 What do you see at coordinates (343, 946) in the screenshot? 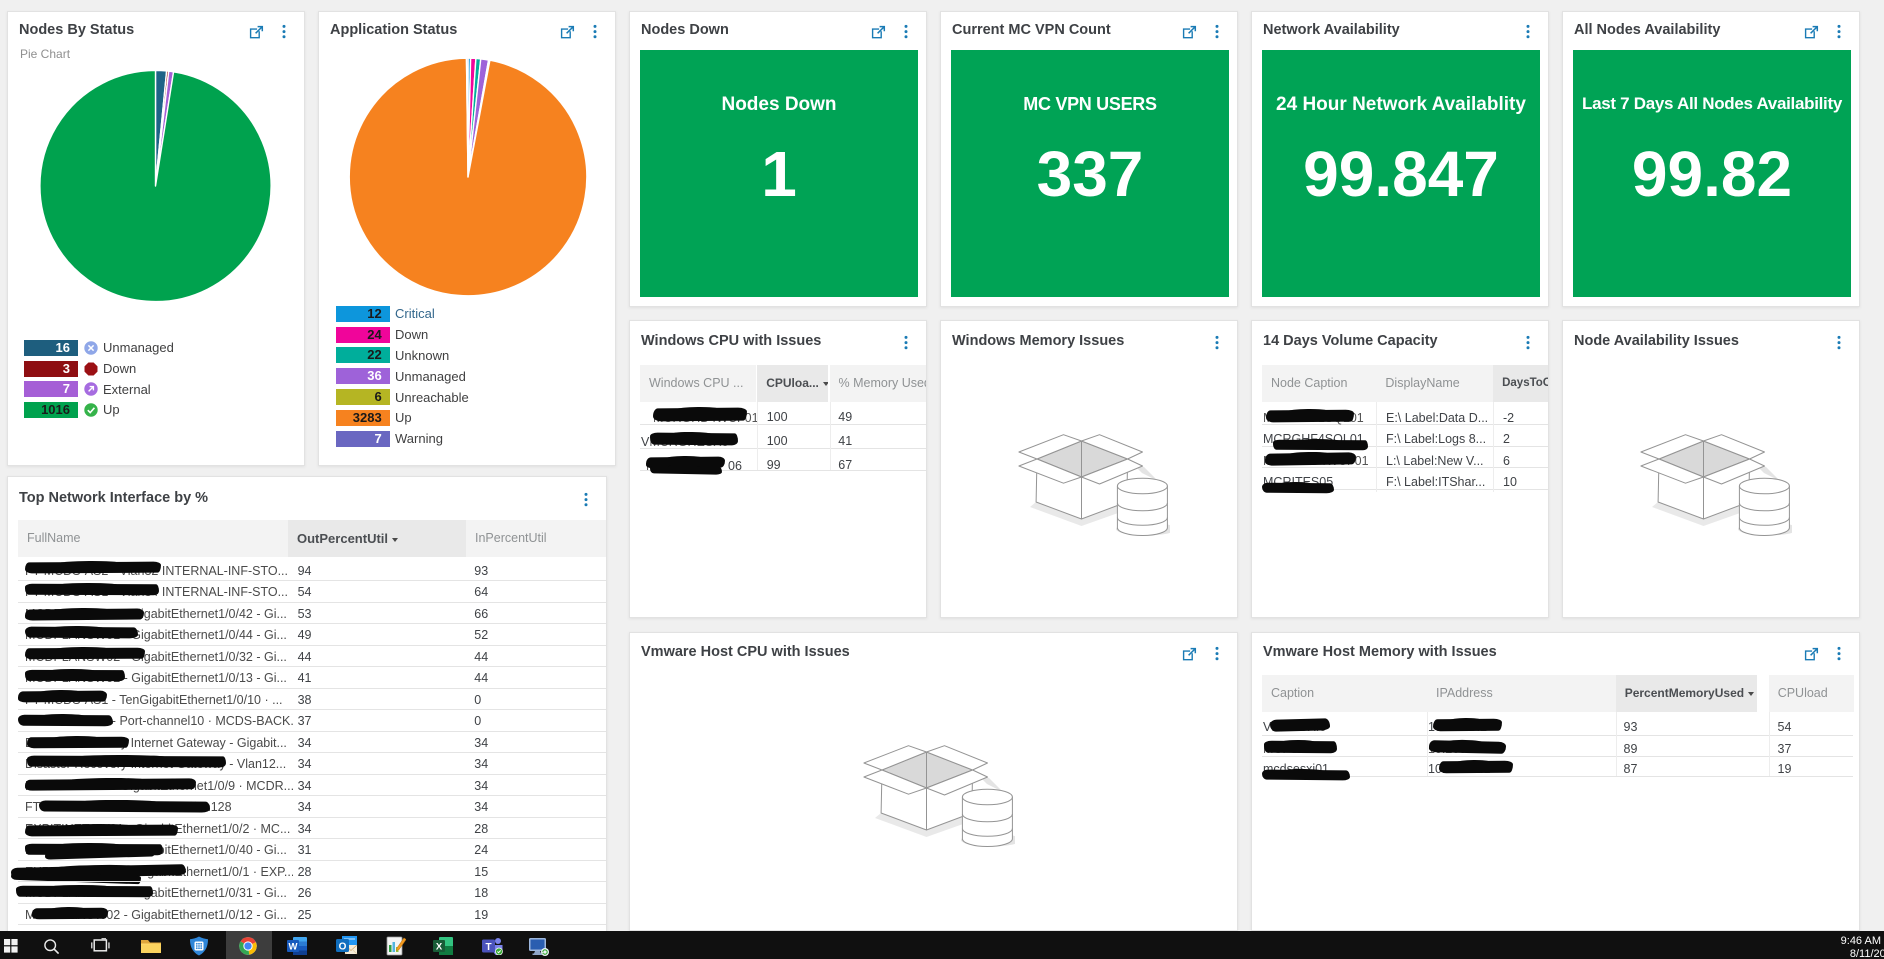
I see `svg-text: O` at bounding box center [343, 946].